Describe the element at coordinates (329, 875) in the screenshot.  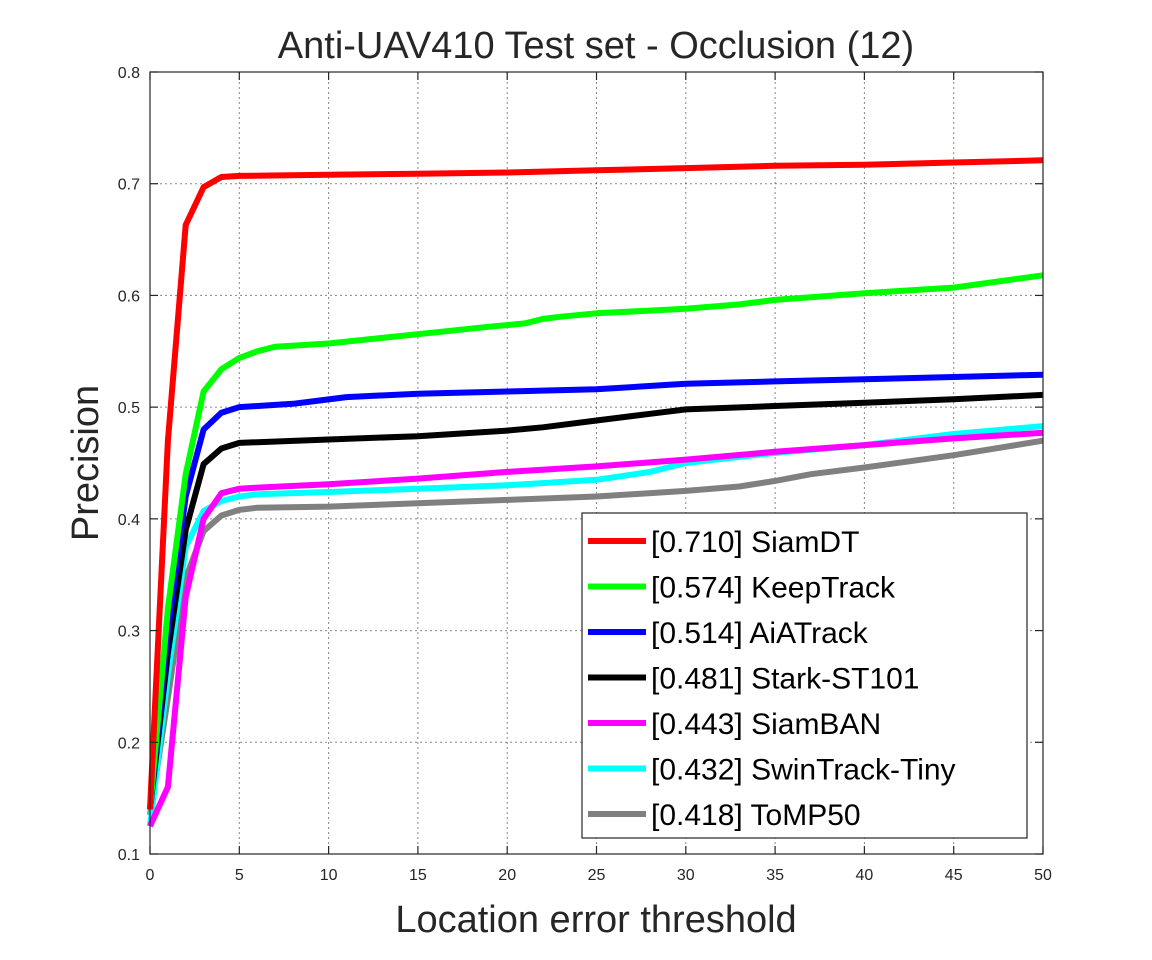
I see `x-tick-label: 10` at that location.